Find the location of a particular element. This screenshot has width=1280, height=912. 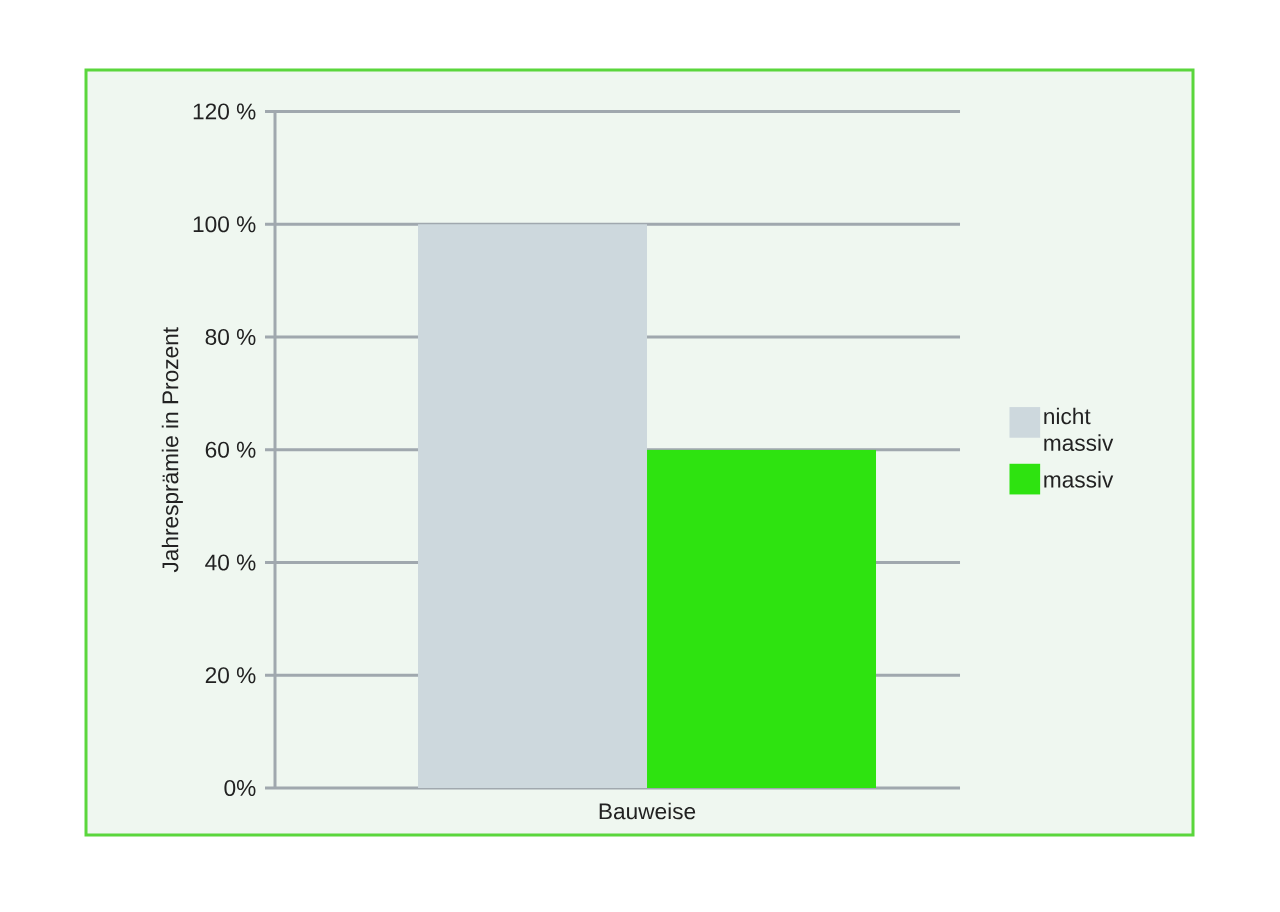

y-tick-label: 20 % is located at coordinates (230, 675).